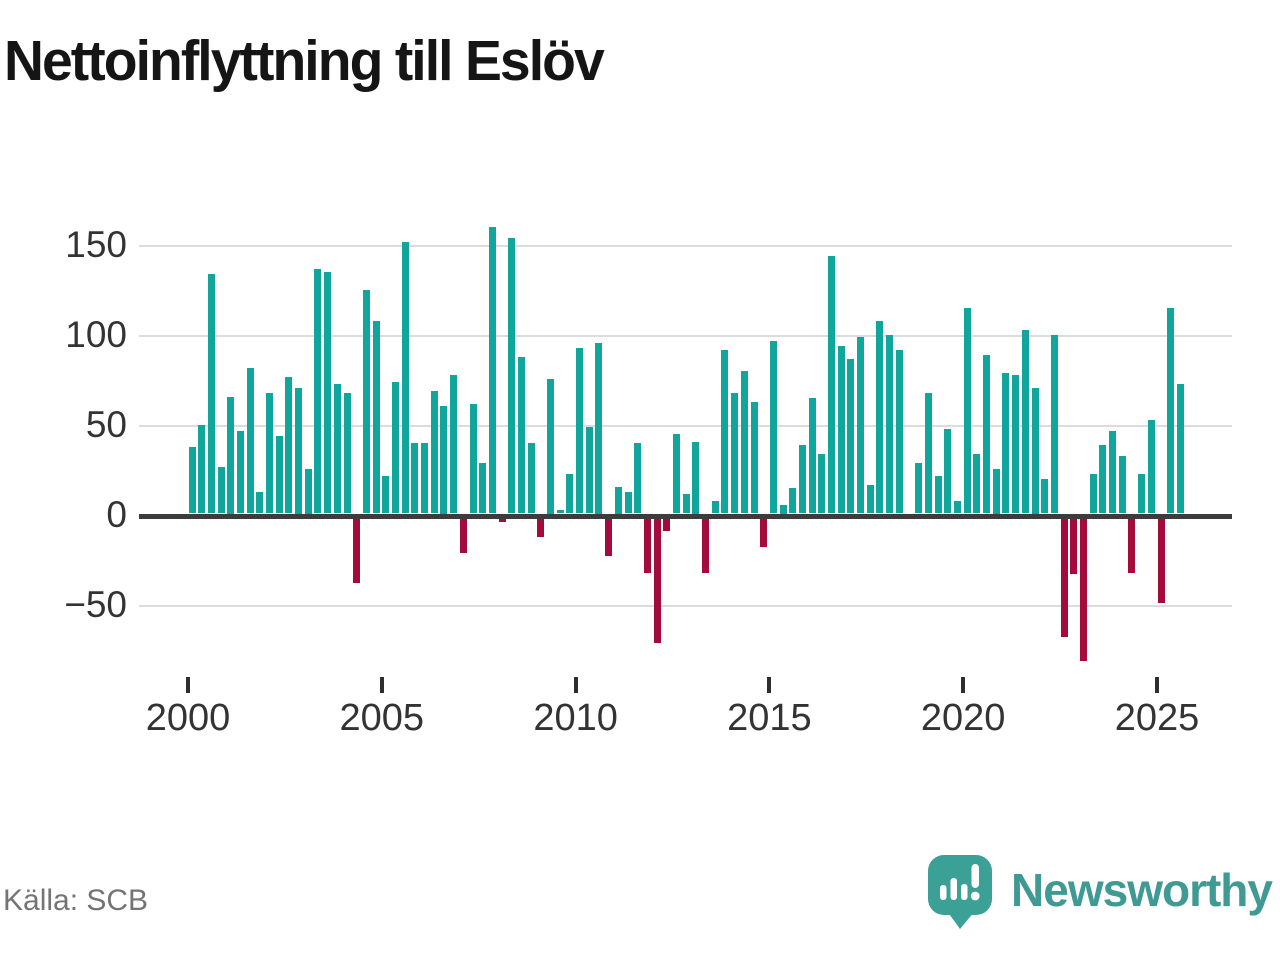 This screenshot has width=1280, height=960. Describe the element at coordinates (250, 440) in the screenshot. I see `bar-2001-q3` at that location.